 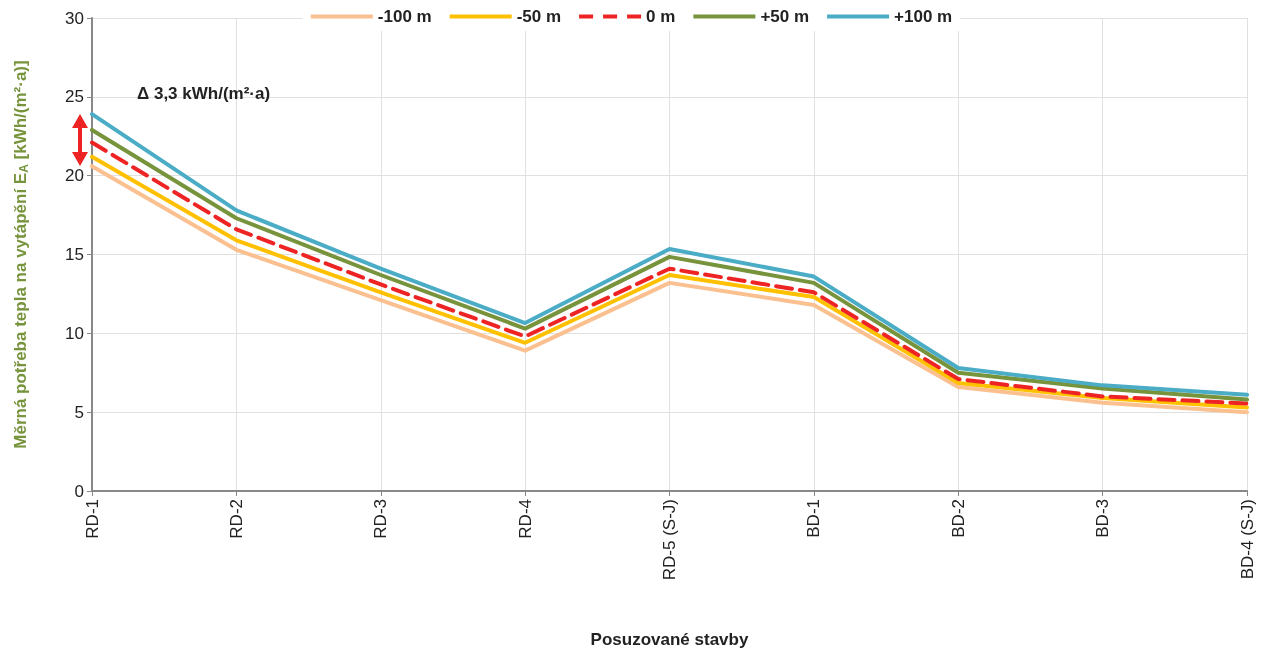 I want to click on legend-label: -50 m, so click(x=539, y=16).